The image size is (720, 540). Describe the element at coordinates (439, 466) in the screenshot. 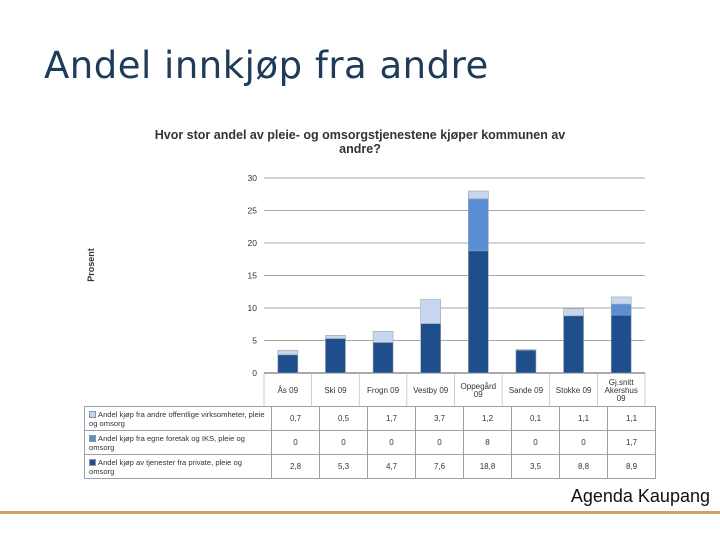

I see `table-cell: 7,6` at that location.